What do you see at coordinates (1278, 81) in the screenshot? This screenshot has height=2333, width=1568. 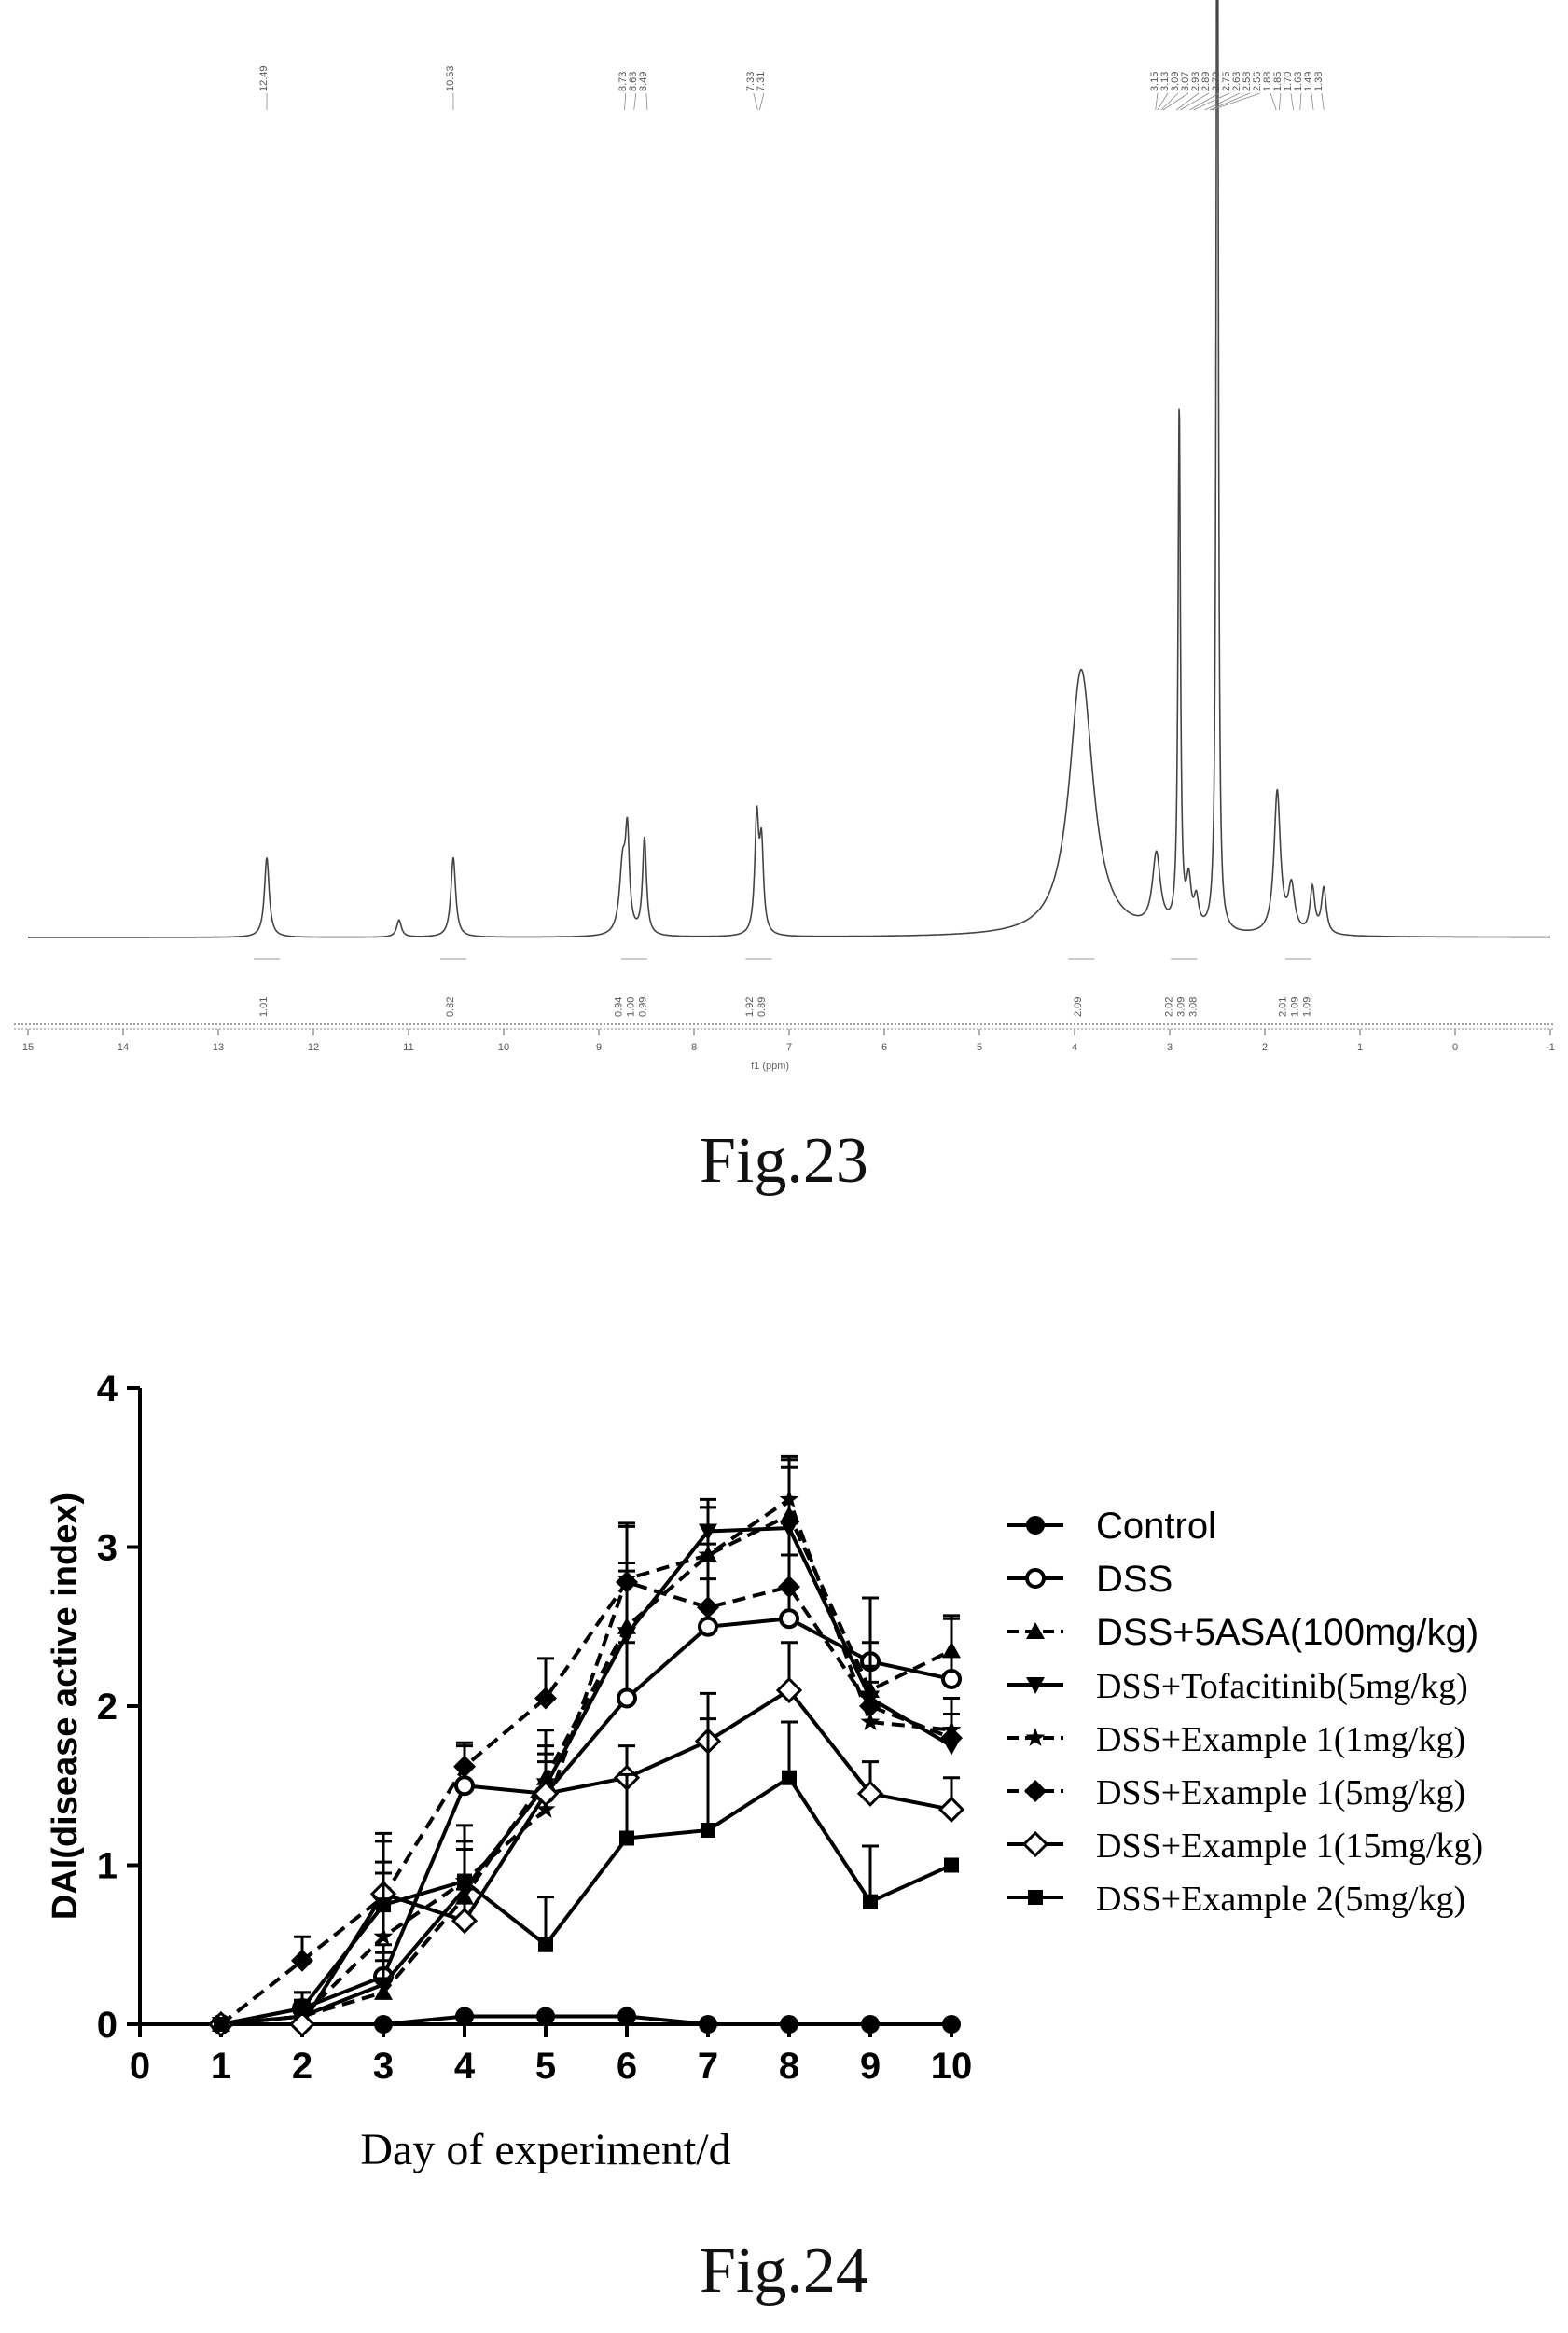 I see `peak-label: 1.85` at bounding box center [1278, 81].